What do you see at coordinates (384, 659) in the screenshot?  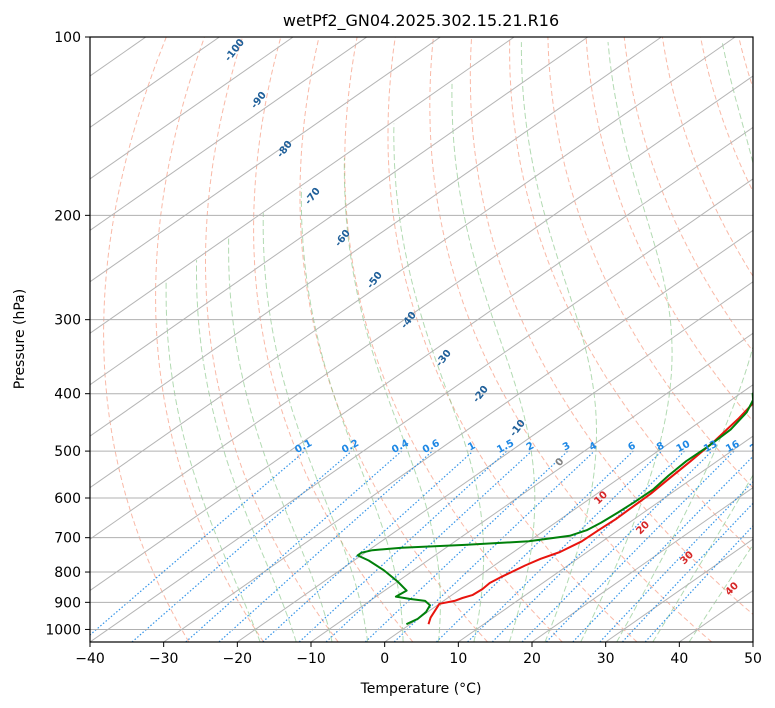 I see `x-tick-label: 0` at bounding box center [384, 659].